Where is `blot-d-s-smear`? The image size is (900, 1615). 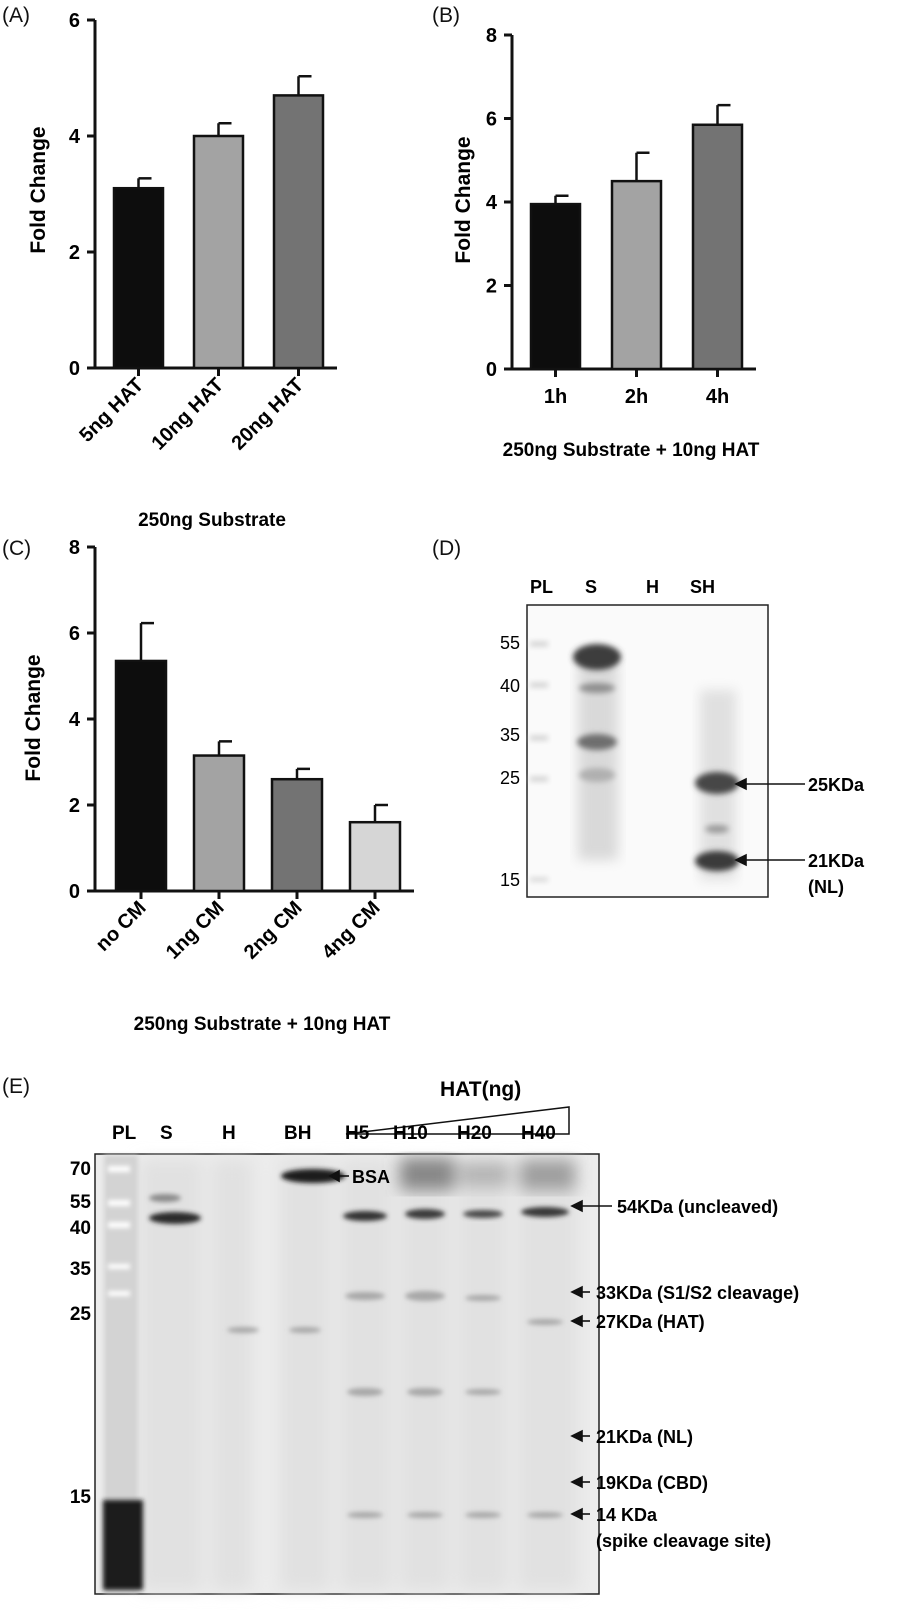
blot-d-s-smear is located at coordinates (598, 760).